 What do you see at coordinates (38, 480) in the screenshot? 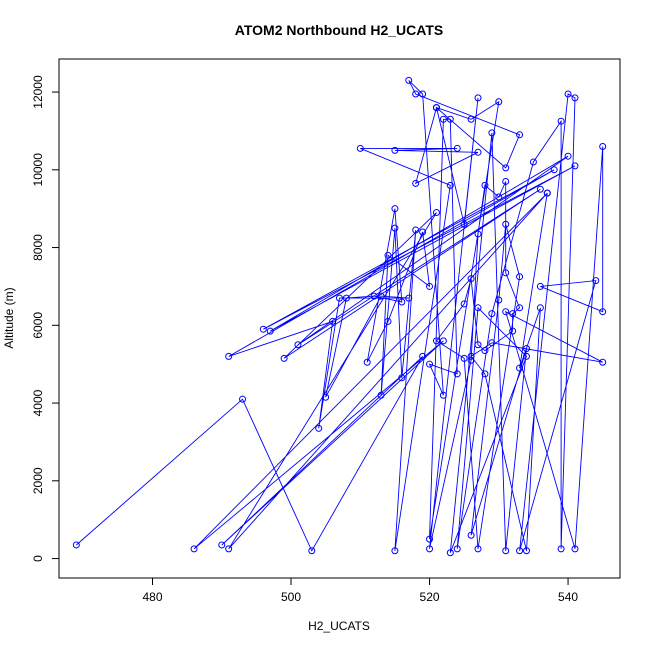
I see `y-tick-label: 2000` at bounding box center [38, 480].